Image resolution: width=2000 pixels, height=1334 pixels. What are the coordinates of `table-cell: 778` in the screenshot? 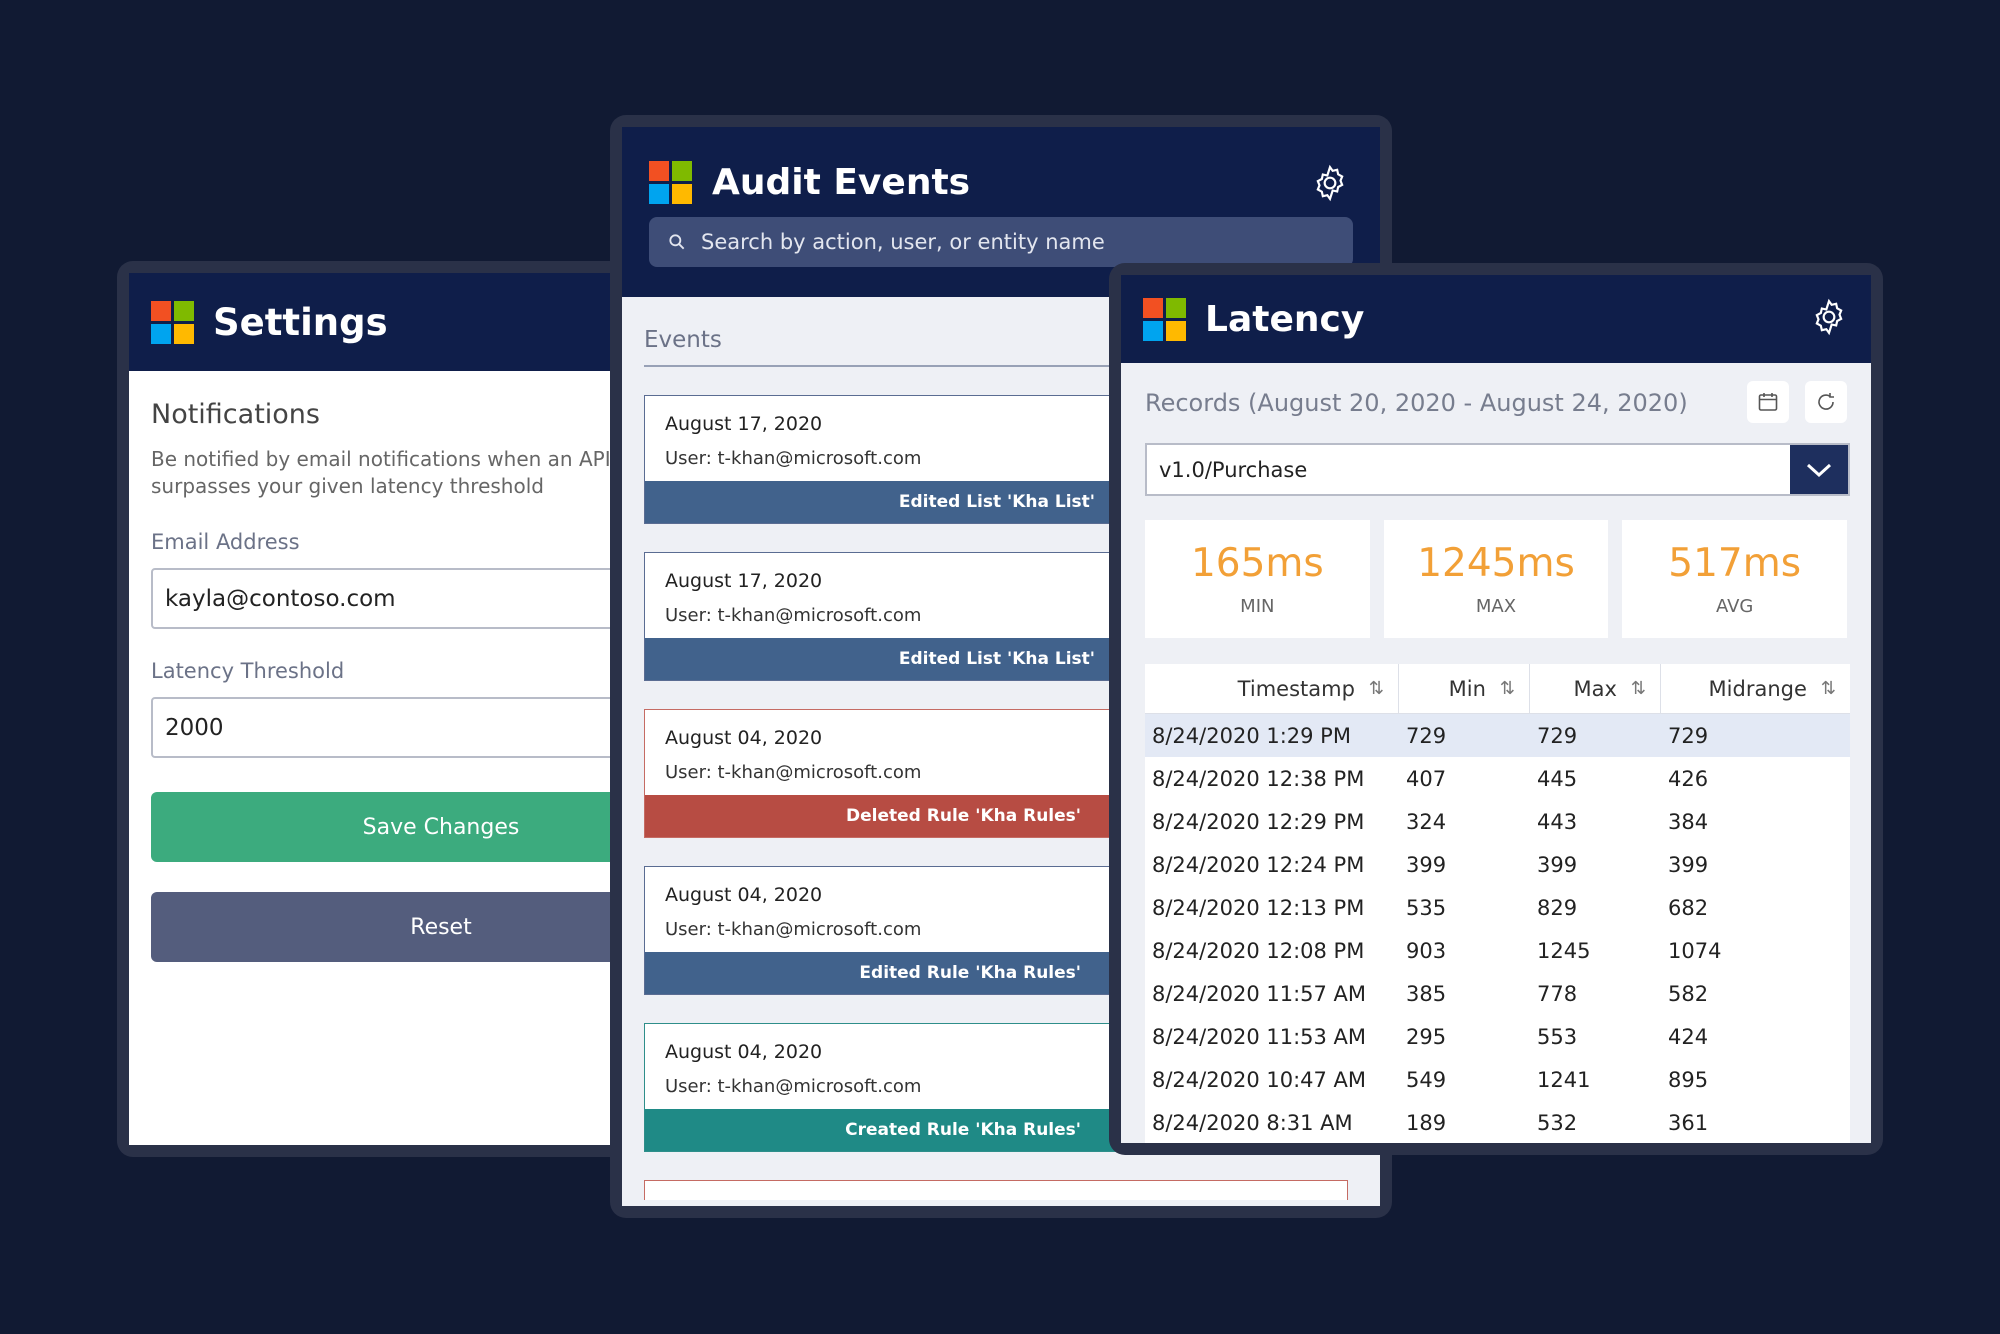 It's located at (1557, 993).